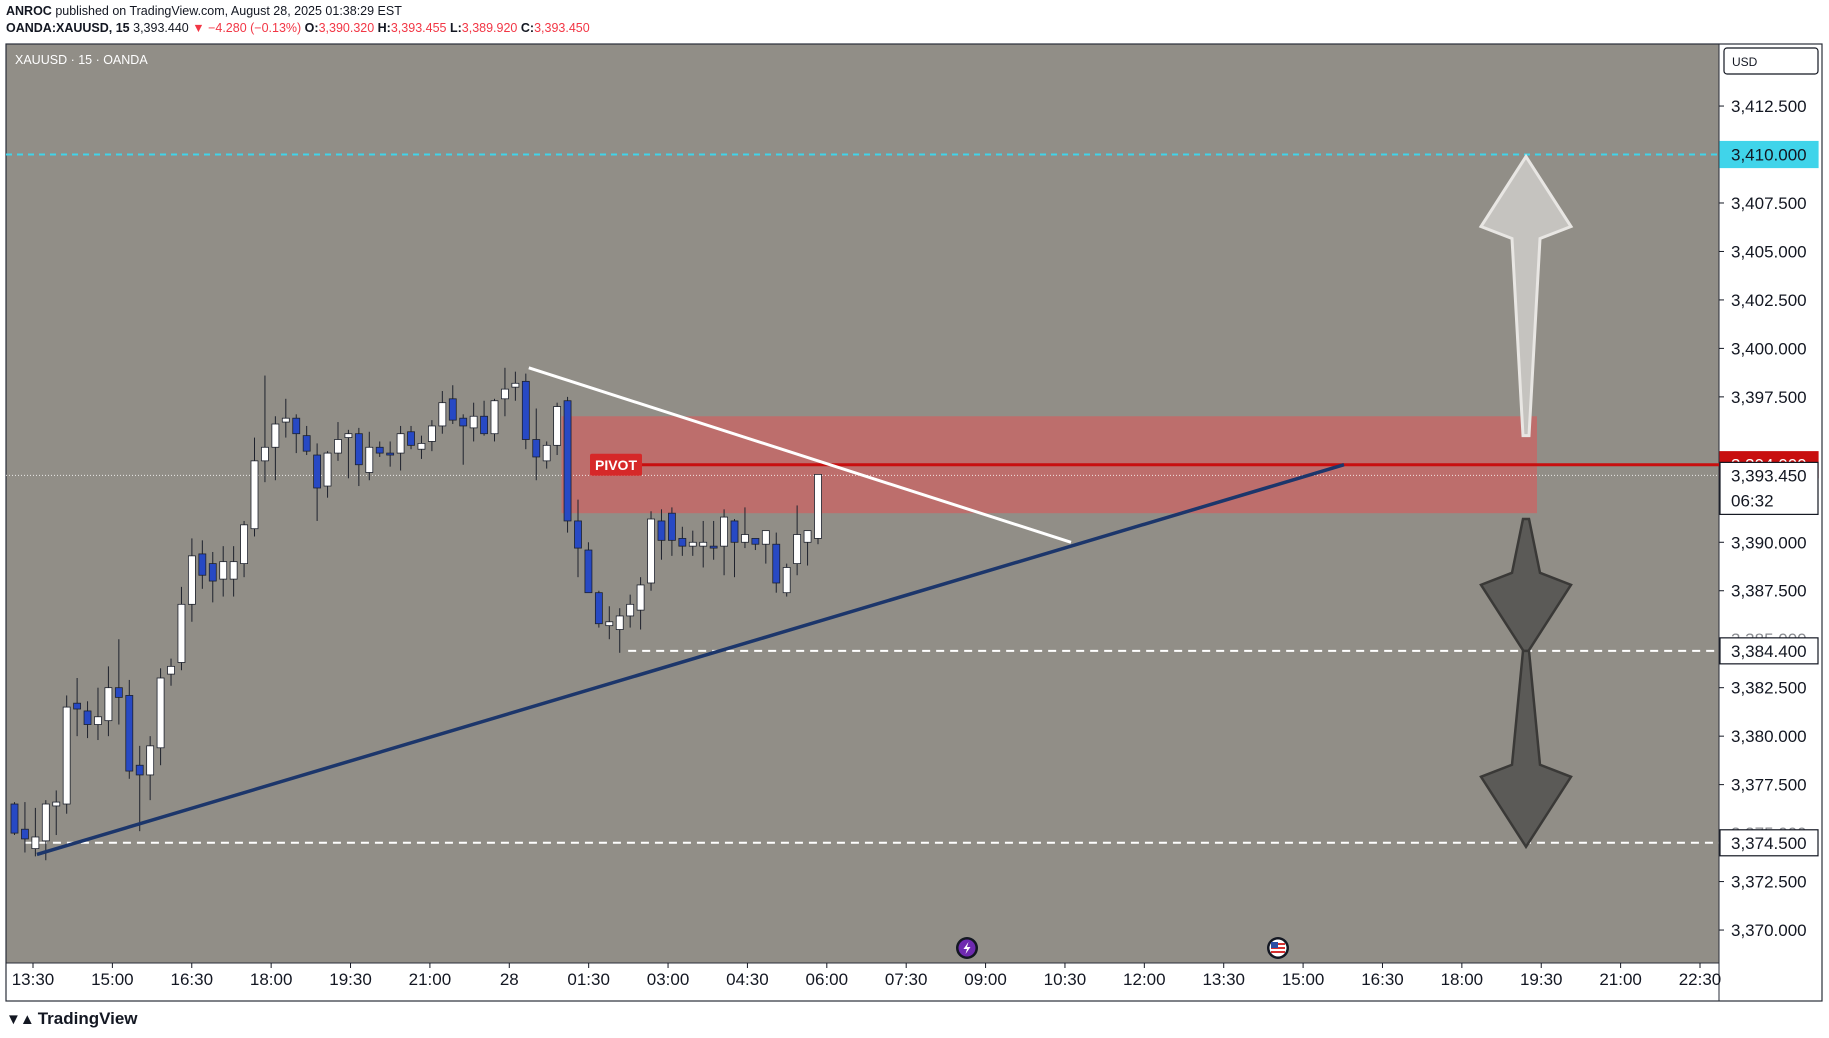  I want to click on lightning-icon, so click(967, 948).